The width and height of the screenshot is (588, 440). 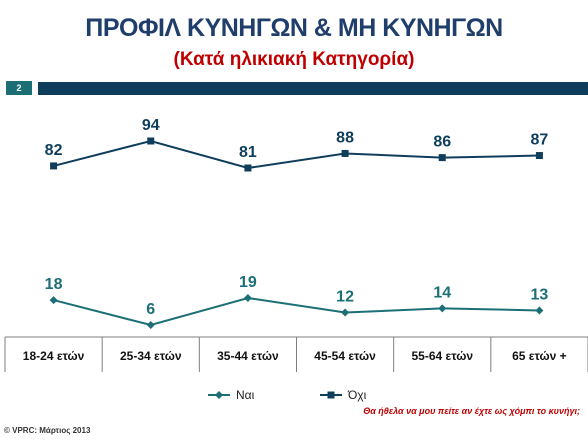 What do you see at coordinates (442, 292) in the screenshot?
I see `data-label: 14` at bounding box center [442, 292].